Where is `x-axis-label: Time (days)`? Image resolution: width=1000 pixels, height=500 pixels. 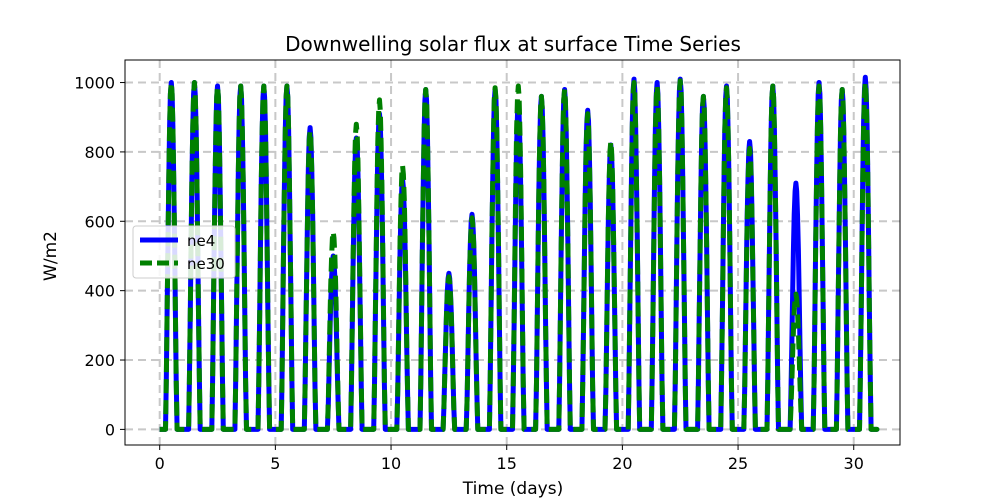
x-axis-label: Time (days) is located at coordinates (512, 489).